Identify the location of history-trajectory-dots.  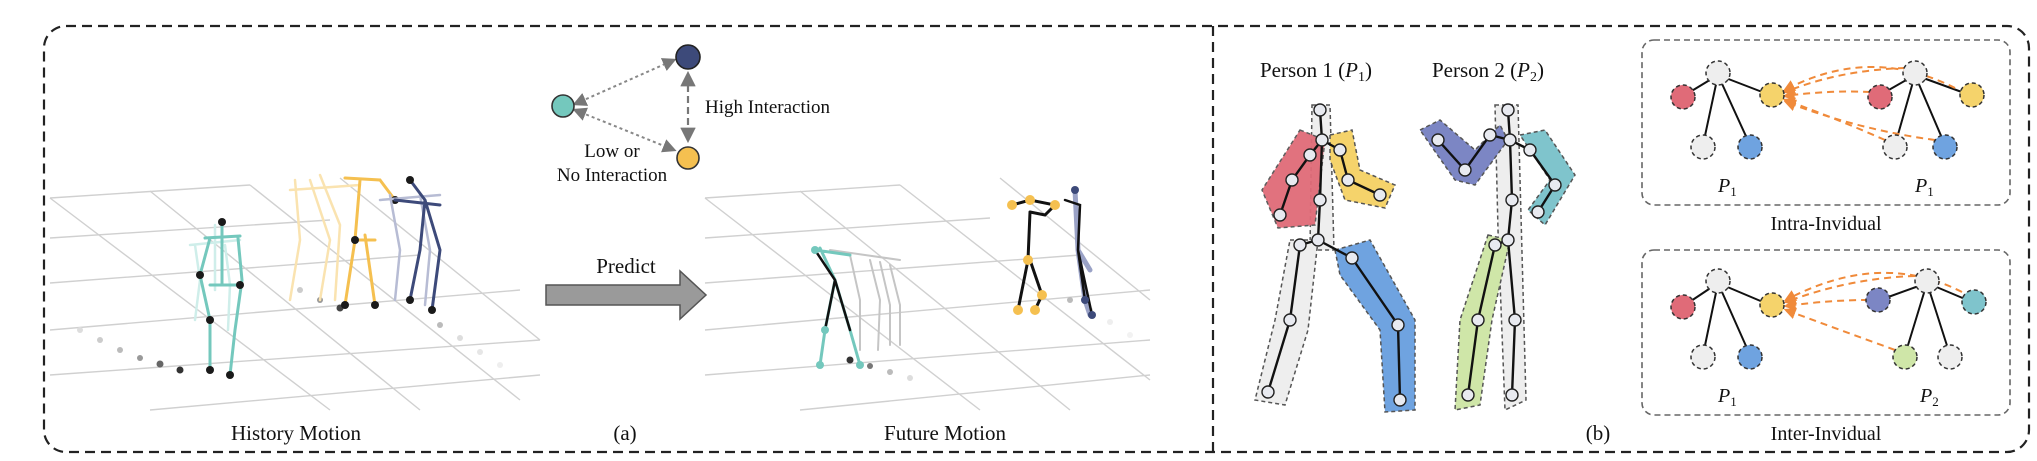
(290, 330).